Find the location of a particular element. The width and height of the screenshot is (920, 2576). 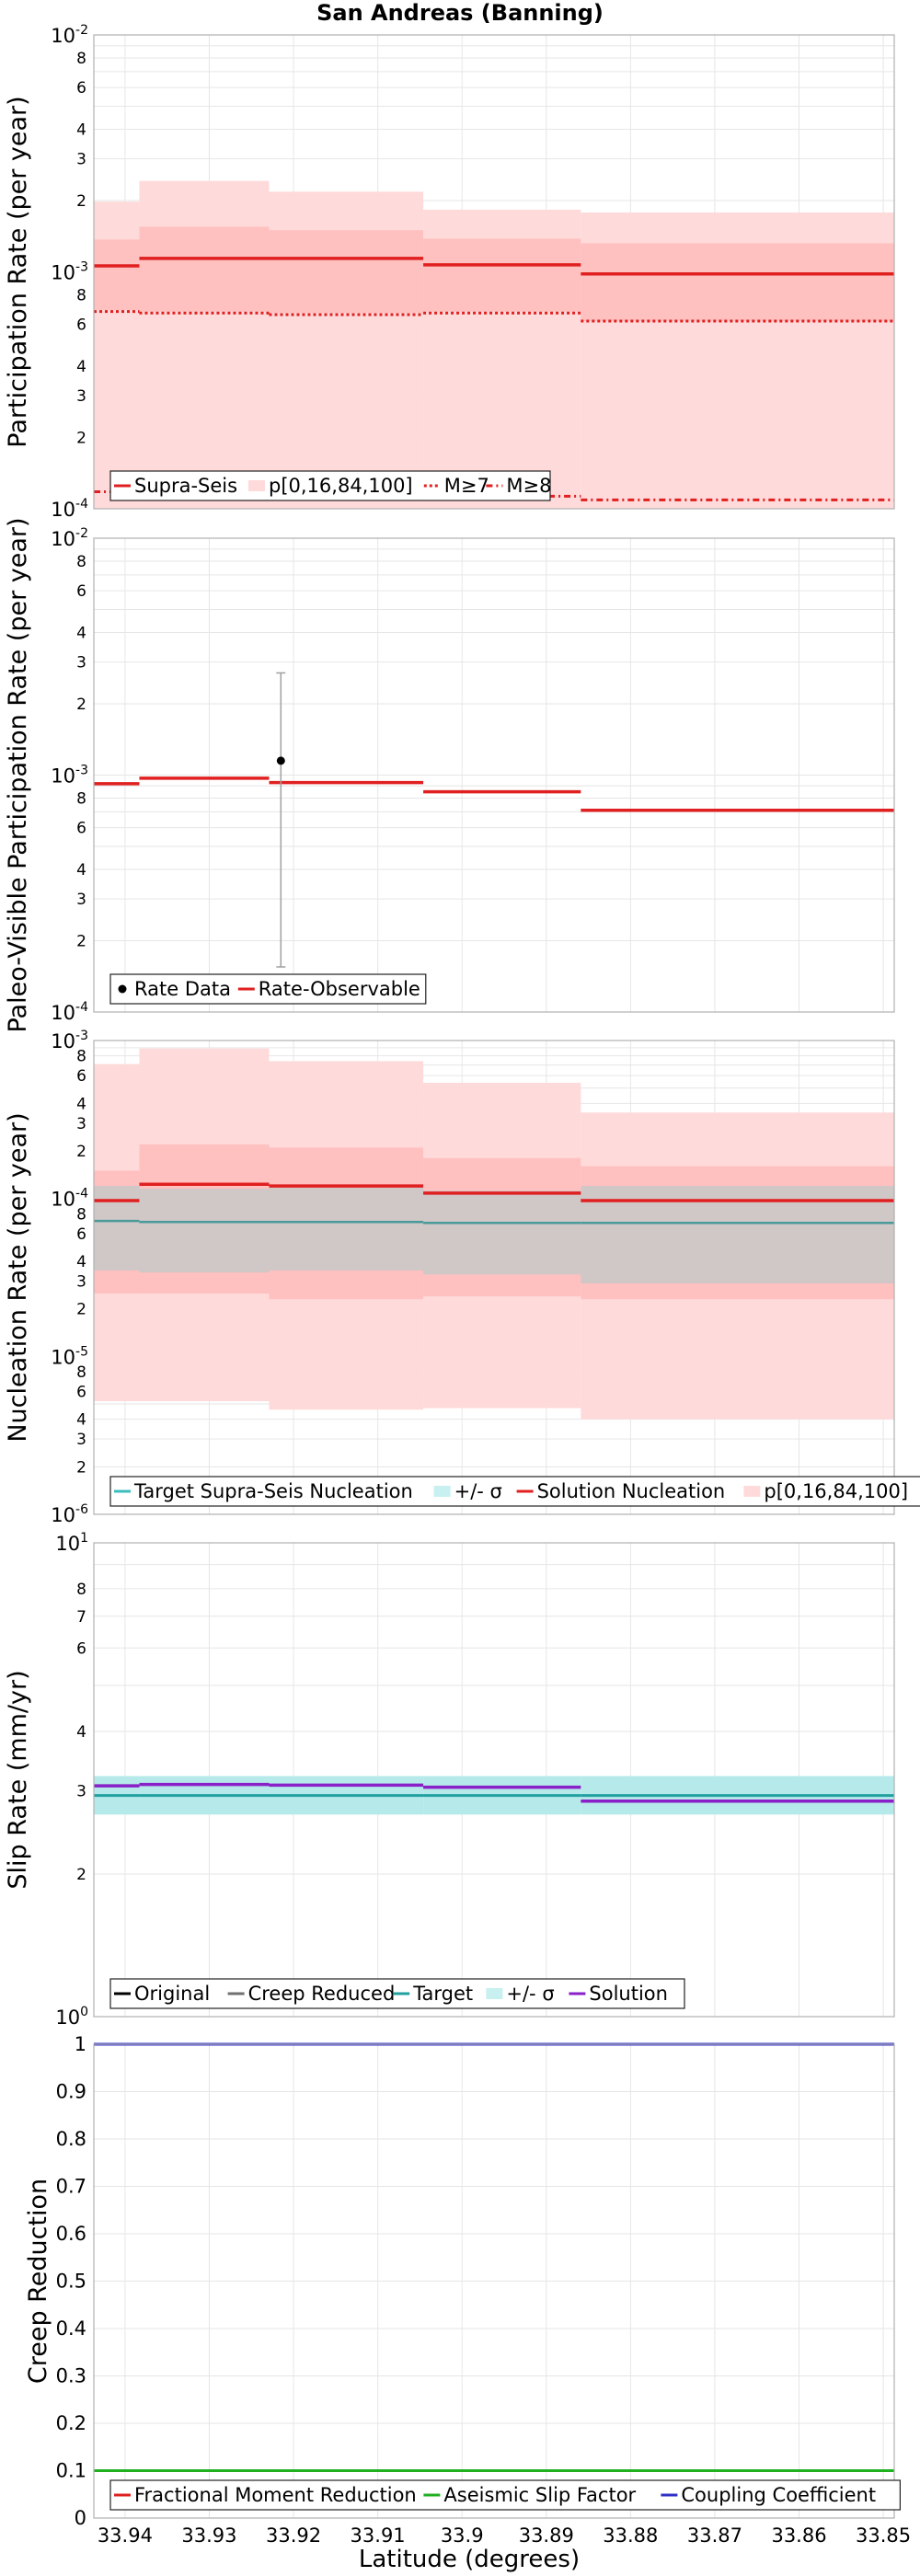

y-tick-label: 0.7 is located at coordinates (71, 2187).